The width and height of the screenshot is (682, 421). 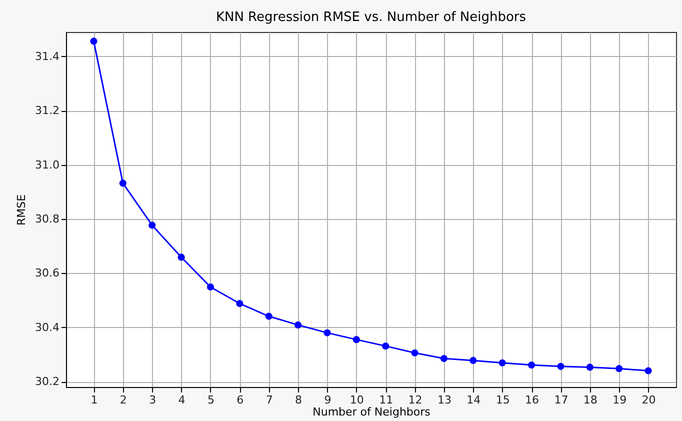 What do you see at coordinates (328, 400) in the screenshot?
I see `x-tick-label: 9` at bounding box center [328, 400].